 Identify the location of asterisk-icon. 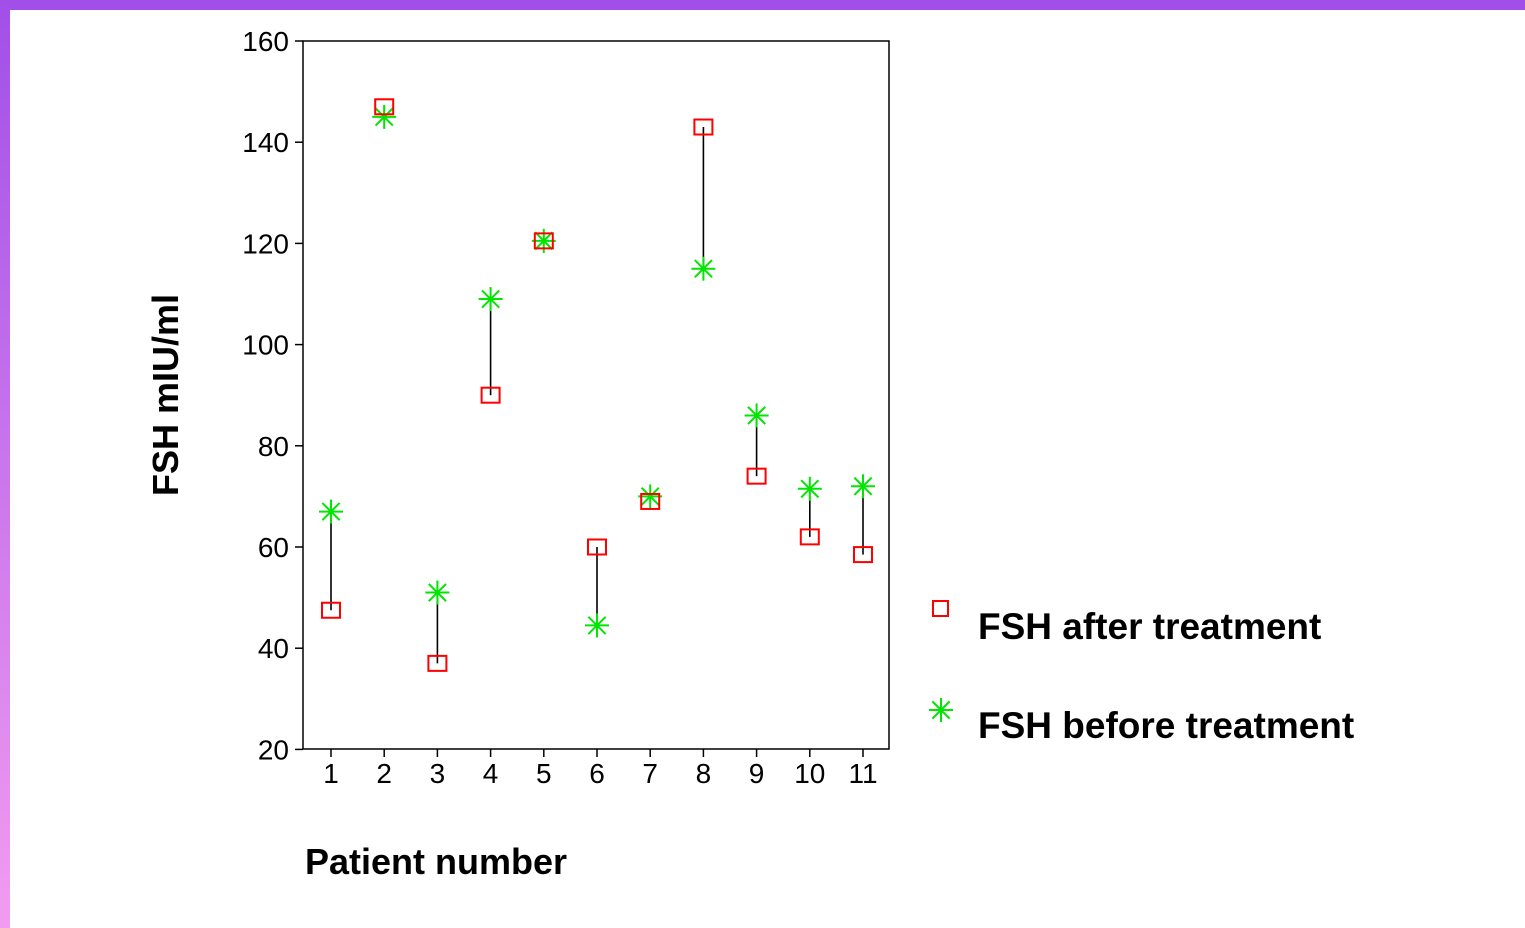
(941, 710).